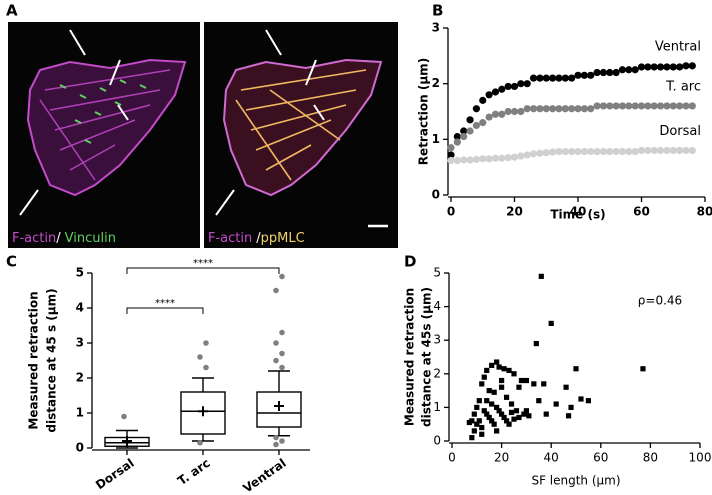  What do you see at coordinates (424, 111) in the screenshot?
I see `y-axis-label: Retraction (µm)` at bounding box center [424, 111].